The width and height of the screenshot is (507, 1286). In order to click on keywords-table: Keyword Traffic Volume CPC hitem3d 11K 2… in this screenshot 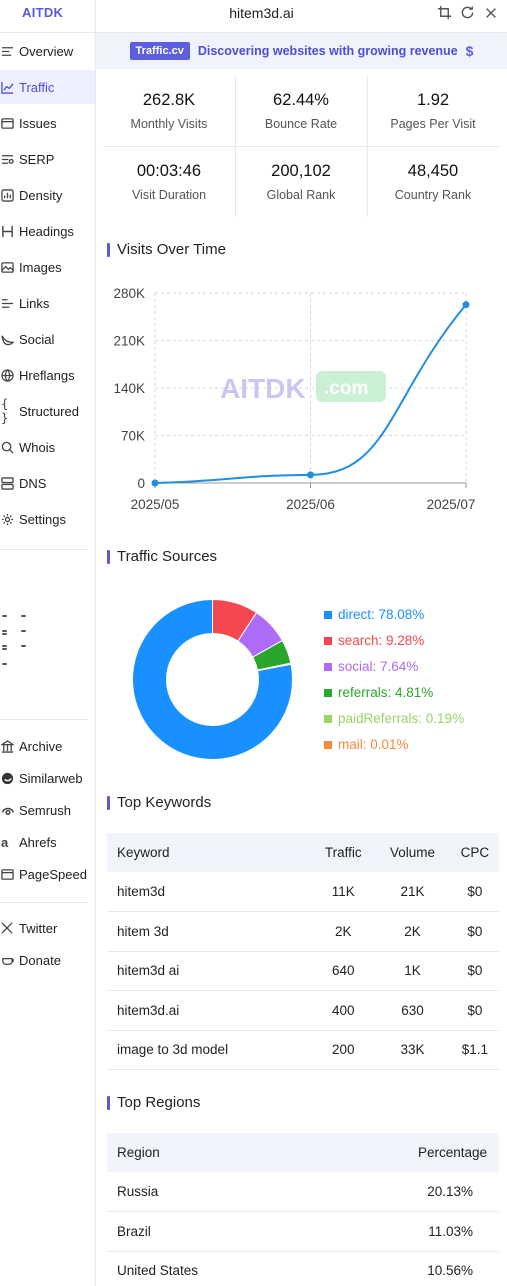, I will do `click(303, 951)`.